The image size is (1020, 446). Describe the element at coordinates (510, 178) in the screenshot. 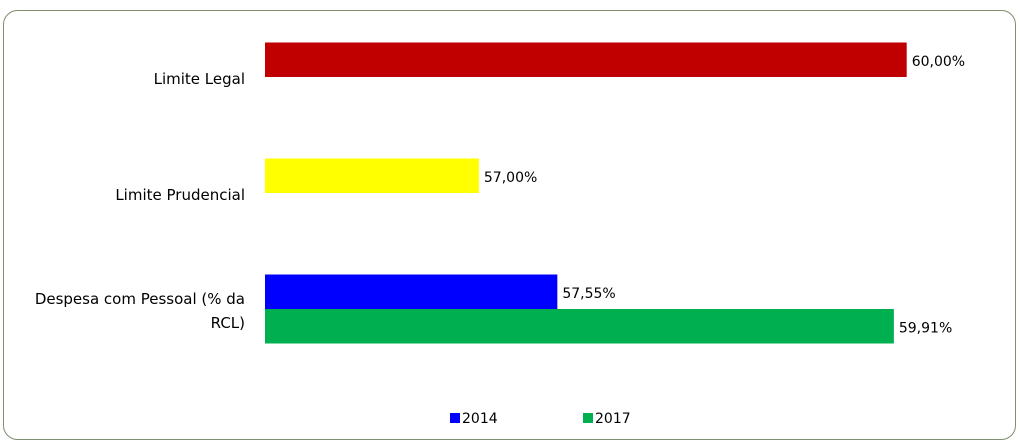

I see `value-label: 57,00%` at that location.